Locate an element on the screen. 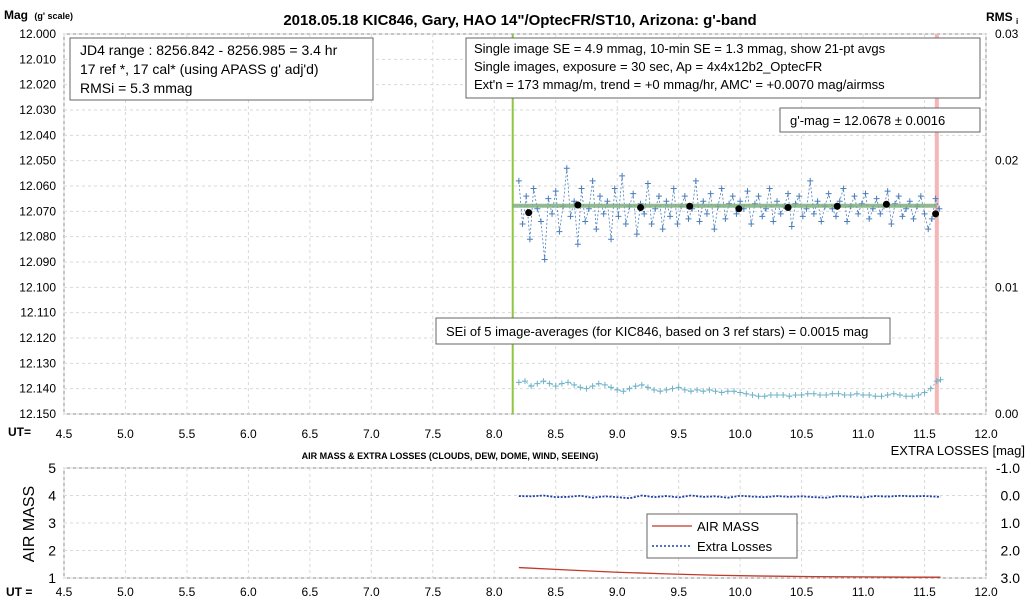  bottom-x-tick-label: 6.5 is located at coordinates (310, 592).